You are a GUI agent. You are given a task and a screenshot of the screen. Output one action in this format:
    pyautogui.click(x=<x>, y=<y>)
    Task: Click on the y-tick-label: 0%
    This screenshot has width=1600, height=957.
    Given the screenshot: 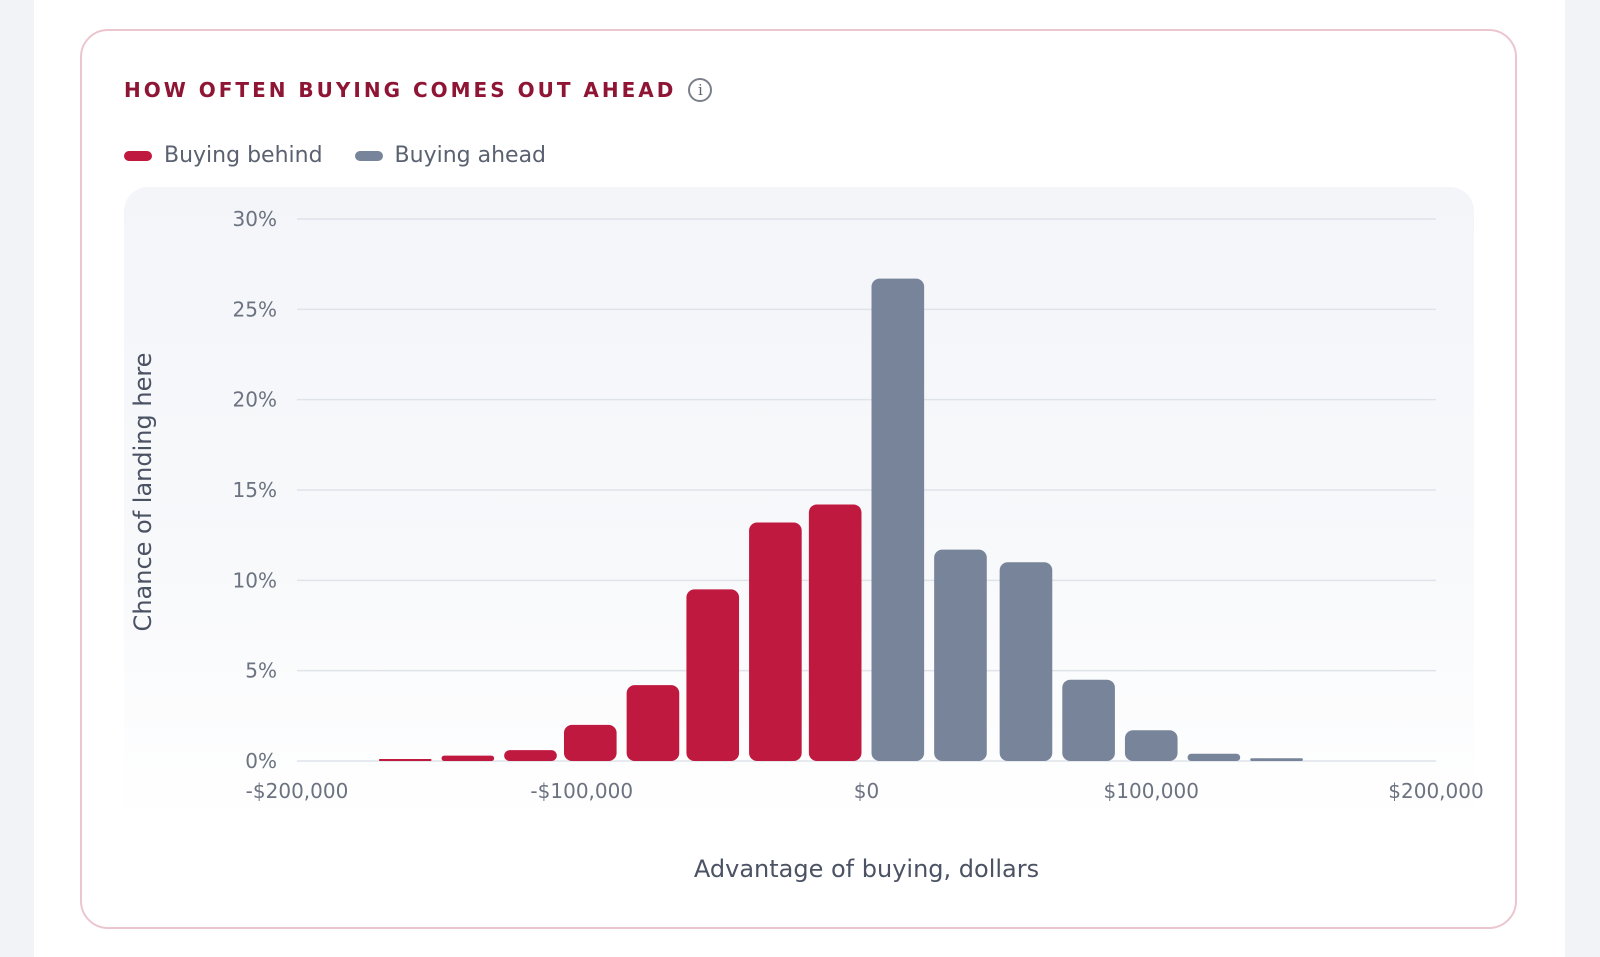 What is the action you would take?
    pyautogui.click(x=261, y=761)
    